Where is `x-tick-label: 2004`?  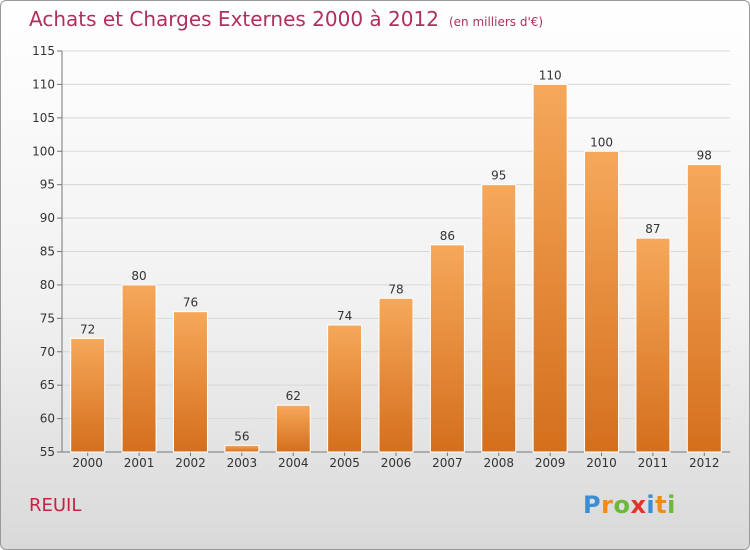 x-tick-label: 2004 is located at coordinates (293, 463).